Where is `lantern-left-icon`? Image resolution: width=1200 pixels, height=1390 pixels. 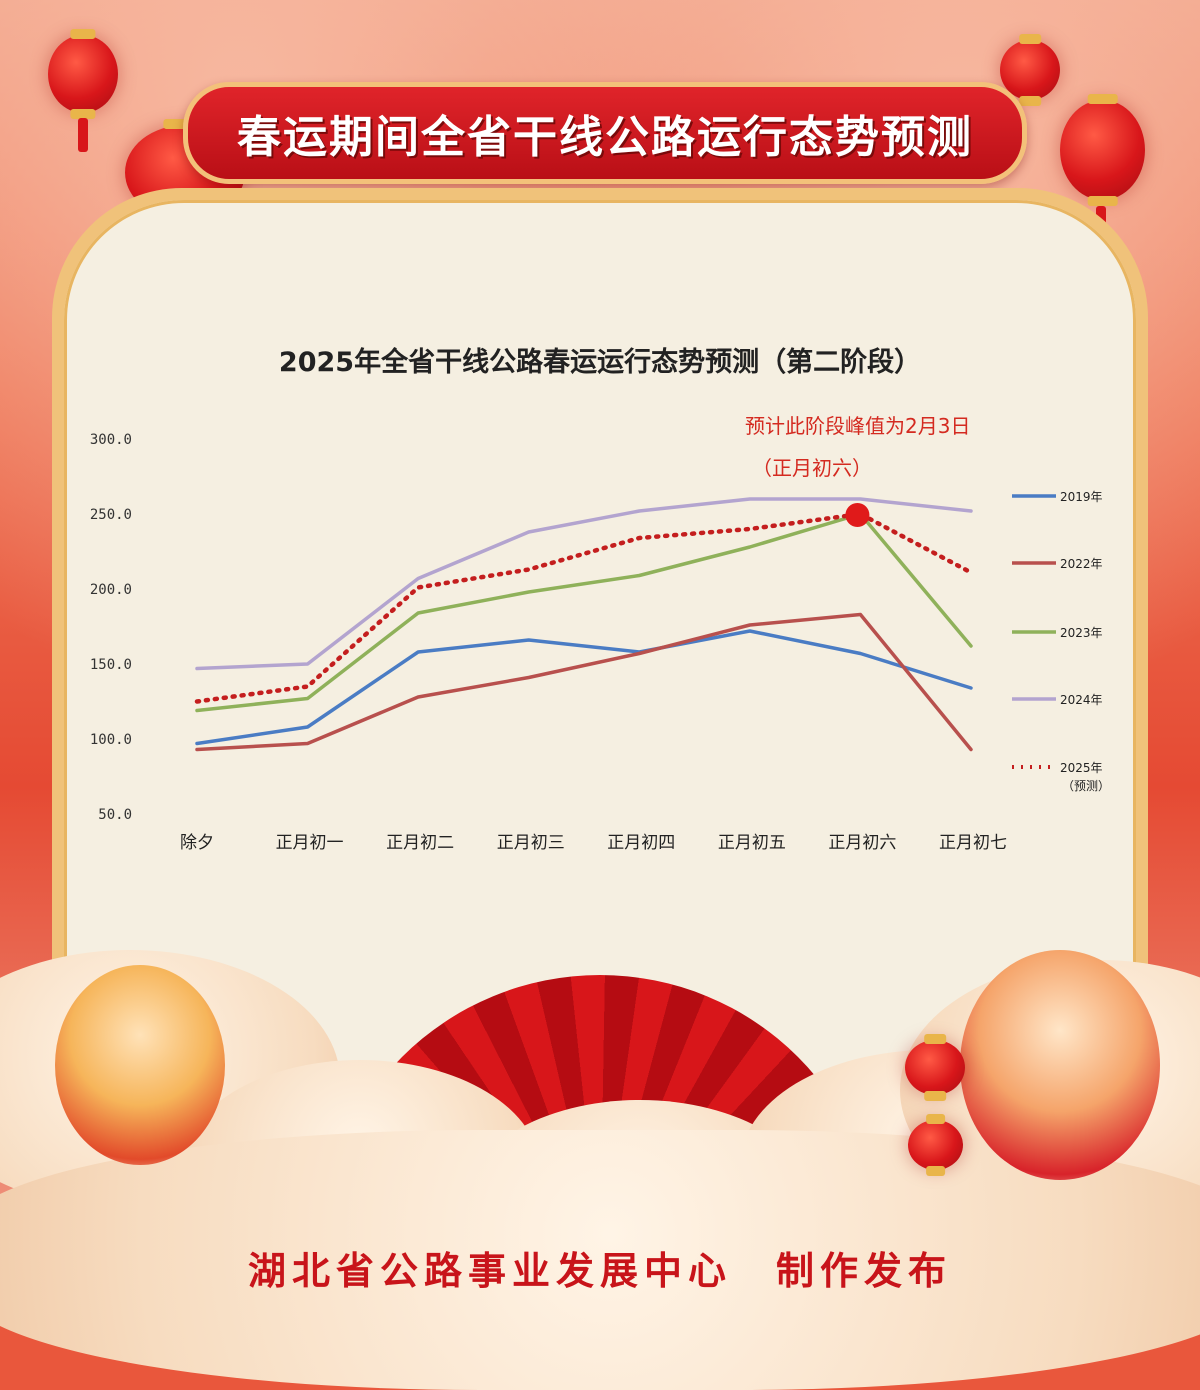 lantern-left-icon is located at coordinates (83, 74).